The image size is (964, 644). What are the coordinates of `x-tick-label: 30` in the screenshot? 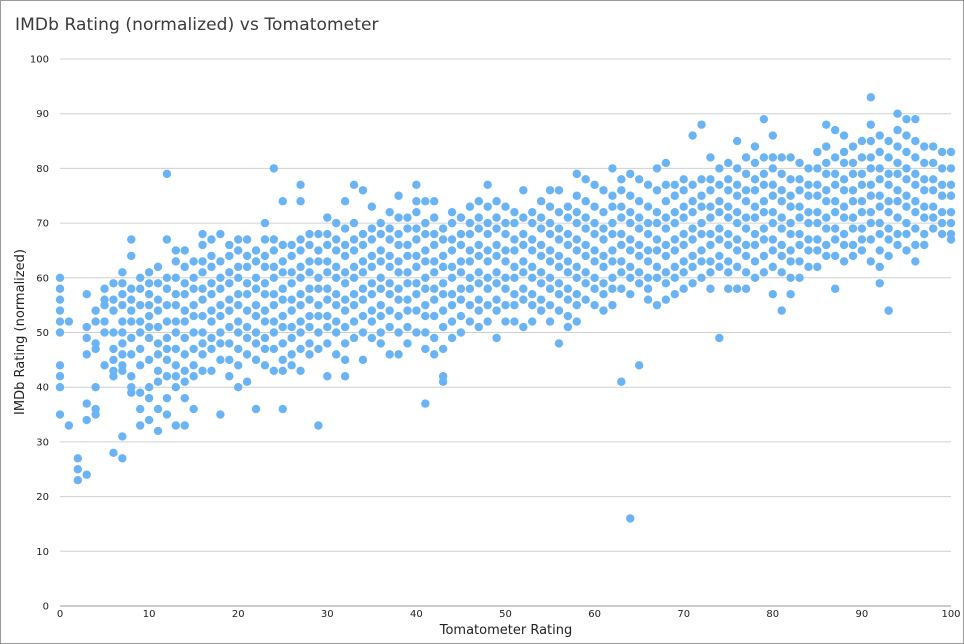 It's located at (327, 614).